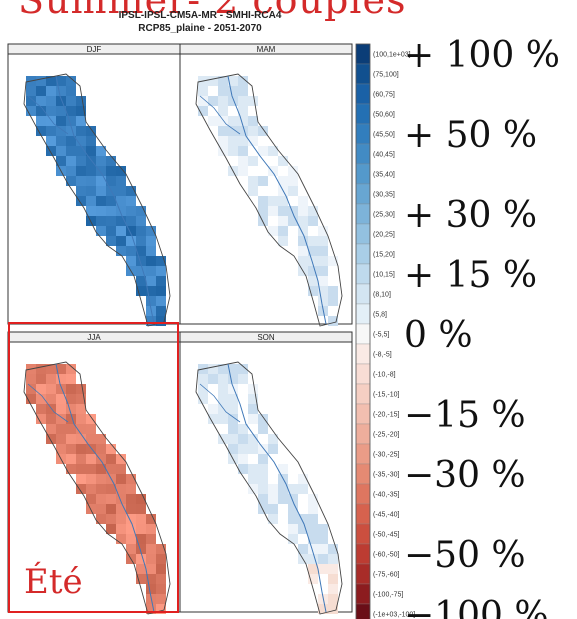 Image resolution: width=577 pixels, height=619 pixels. Describe the element at coordinates (381, 335) in the screenshot. I see `legend-label: (-5,5]` at that location.